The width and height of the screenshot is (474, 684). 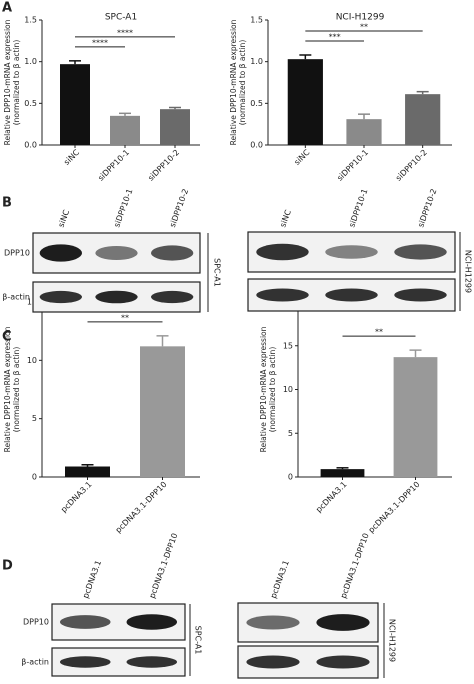 What do you see at coordinates (360, 18) in the screenshot?
I see `chart-title: NCI-H1299` at bounding box center [360, 18].